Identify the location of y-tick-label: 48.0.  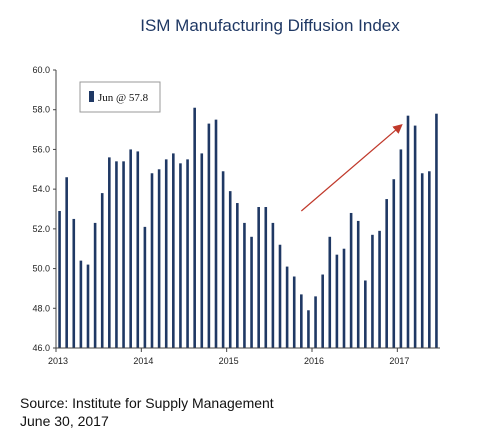
(41, 308).